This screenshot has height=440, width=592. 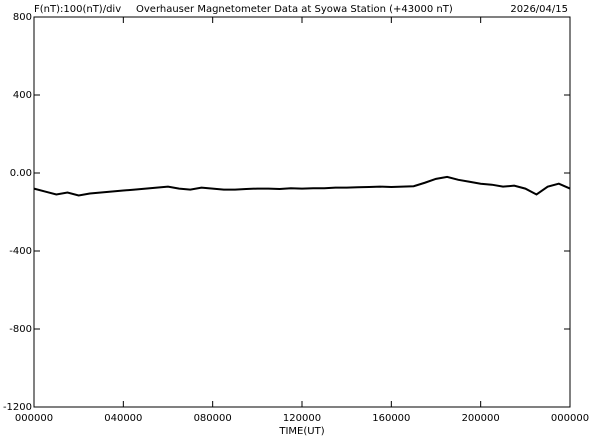 What do you see at coordinates (213, 418) in the screenshot?
I see `x-tick-label: 080000` at bounding box center [213, 418].